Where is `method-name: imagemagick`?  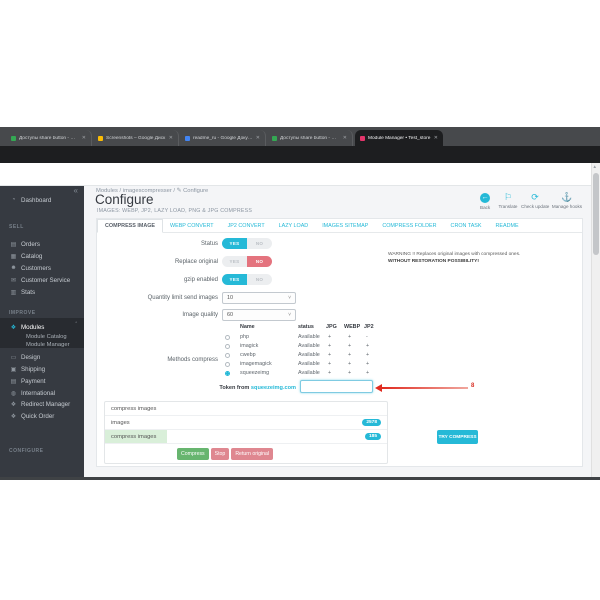 method-name: imagemagick is located at coordinates (256, 364).